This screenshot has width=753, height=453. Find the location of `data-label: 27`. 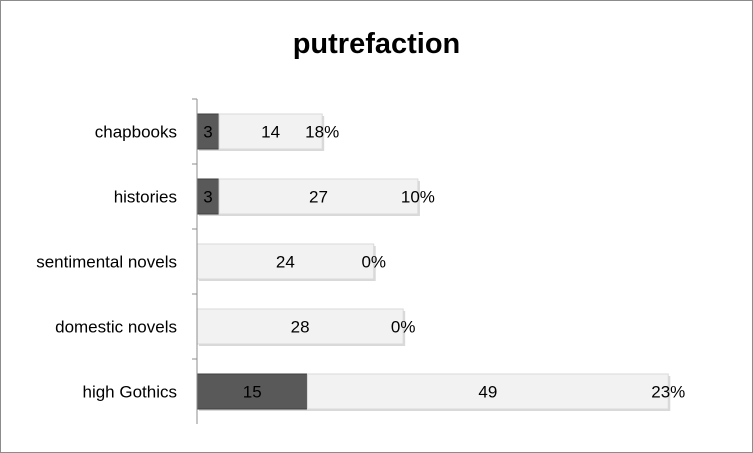

data-label: 27 is located at coordinates (318, 197).